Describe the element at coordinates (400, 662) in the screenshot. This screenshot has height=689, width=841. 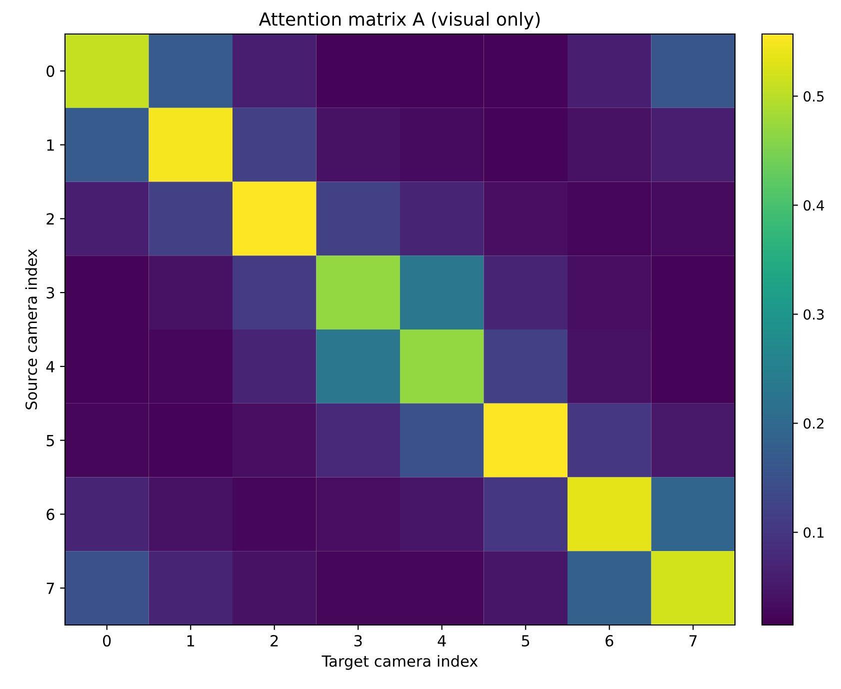
I see `x-axis-title: Target camera index` at that location.